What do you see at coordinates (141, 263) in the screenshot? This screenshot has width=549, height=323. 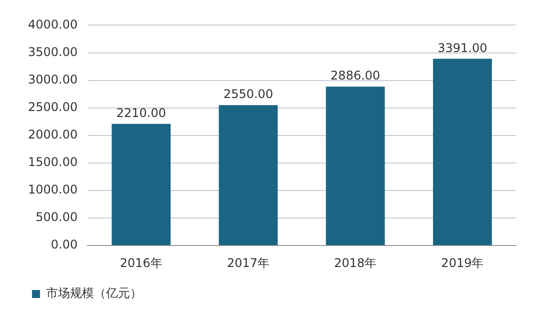 I see `x-tick-label: 2016年` at bounding box center [141, 263].